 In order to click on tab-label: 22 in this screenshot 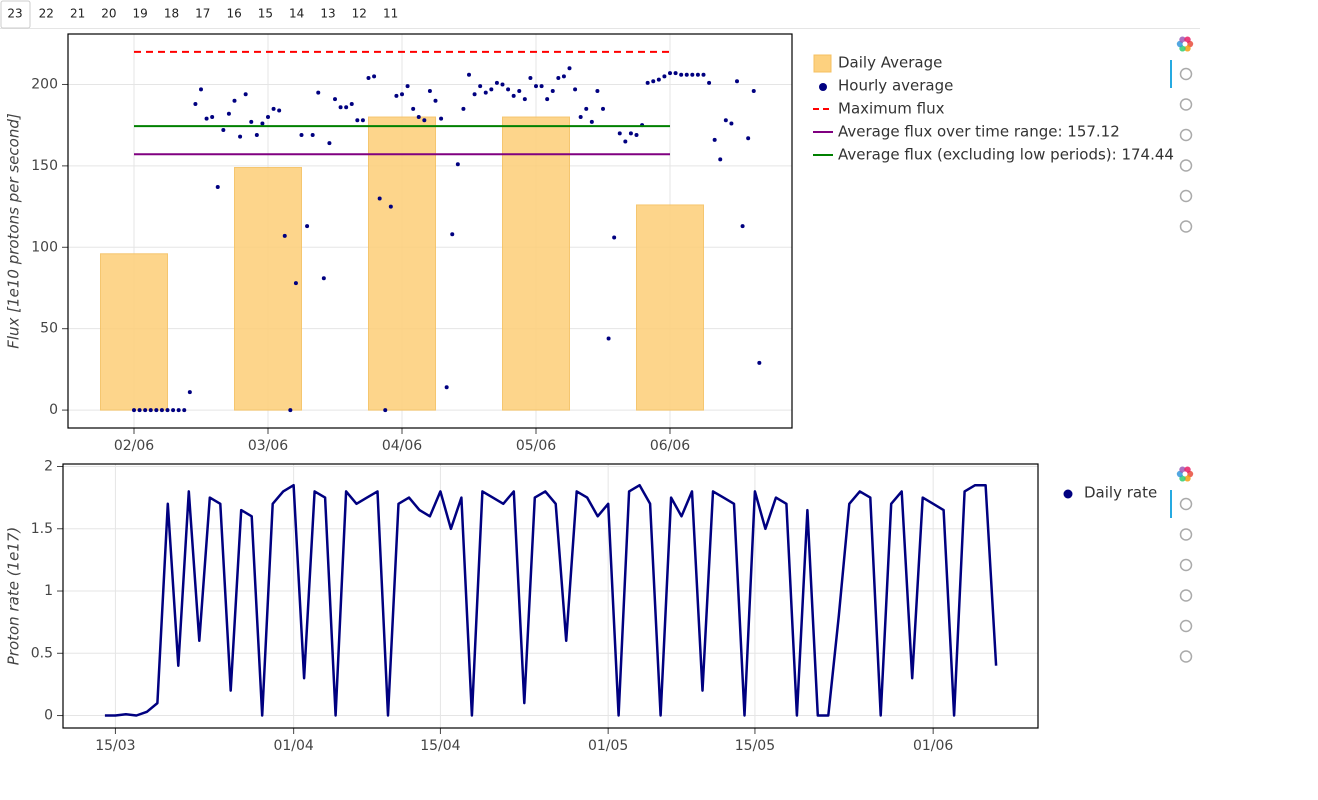, I will do `click(46, 14)`.